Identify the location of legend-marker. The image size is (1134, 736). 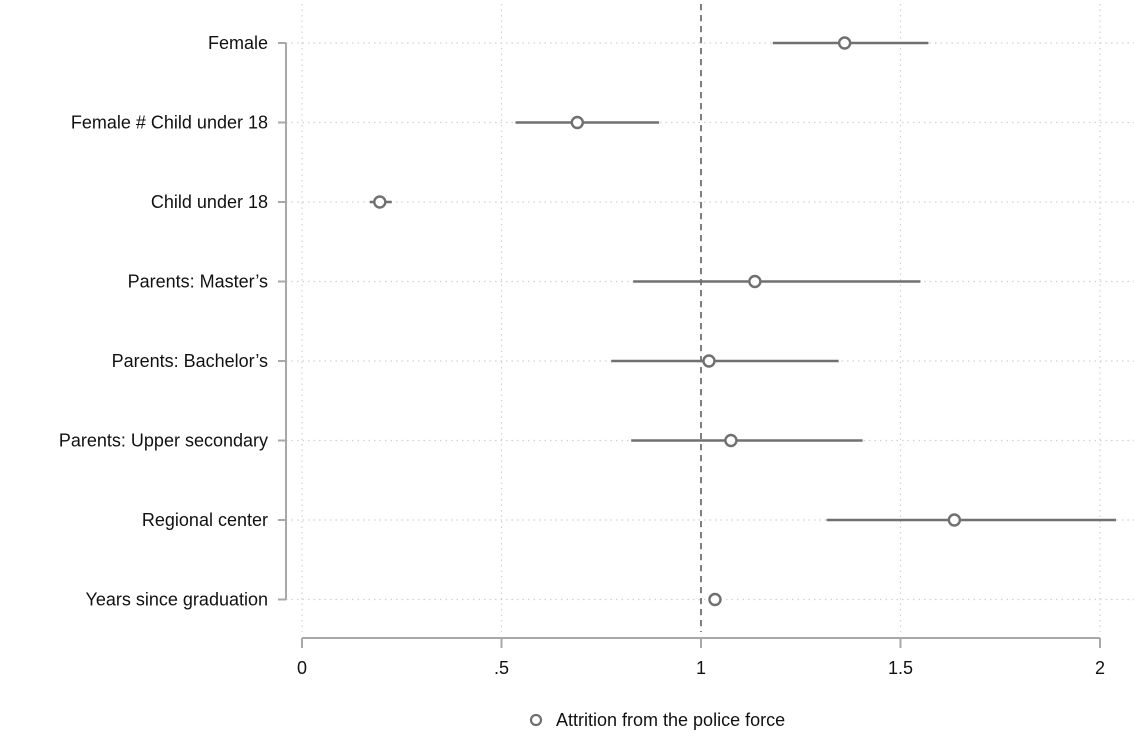
(536, 720).